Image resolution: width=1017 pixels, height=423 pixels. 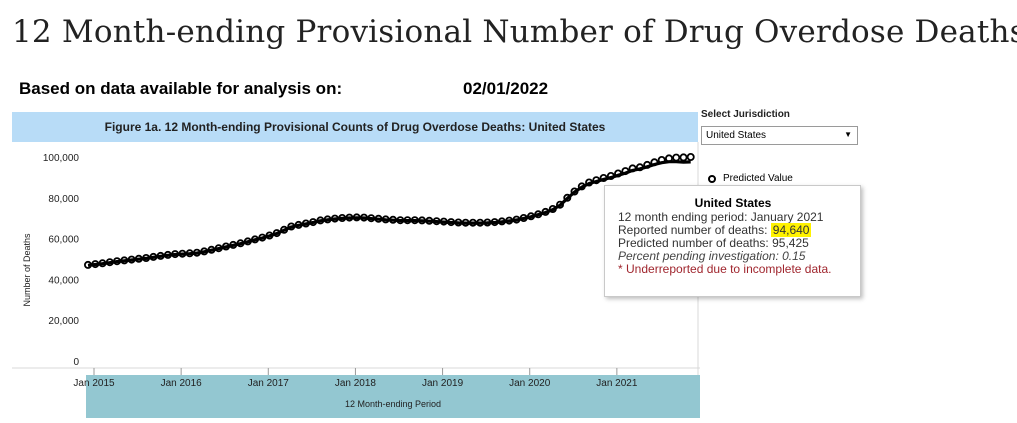 I want to click on tooltip-reported: Reported number of deaths: 94,640, so click(x=733, y=230).